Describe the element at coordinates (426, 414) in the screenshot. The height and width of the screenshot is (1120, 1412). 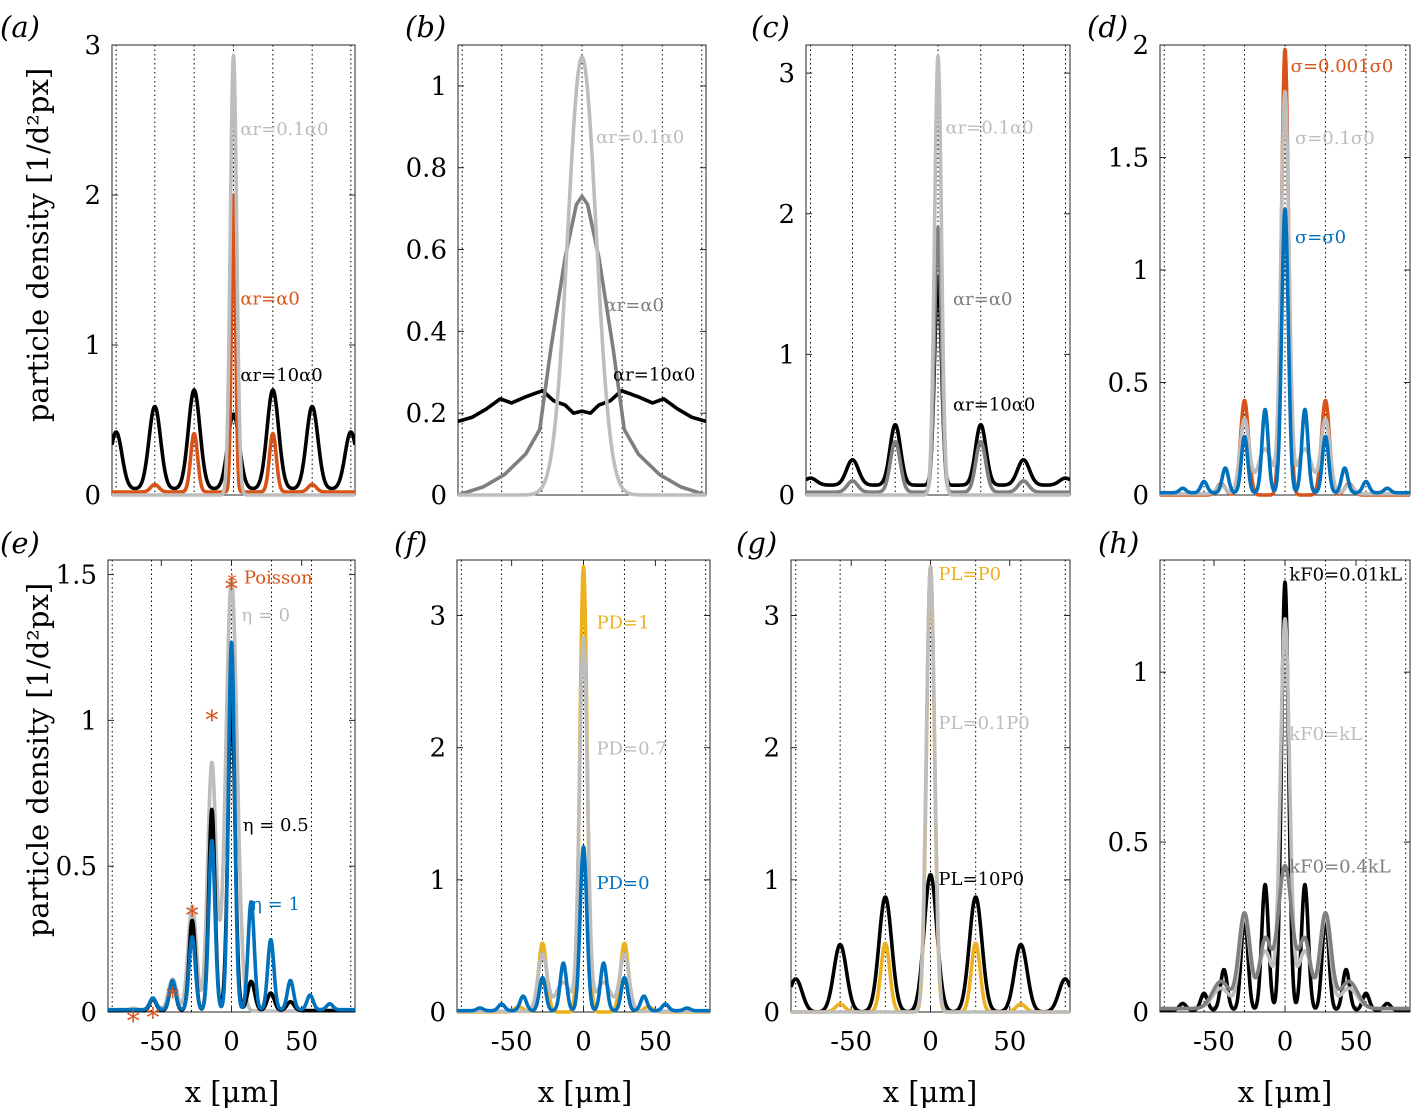
I see `ytick-label: 0.2` at that location.